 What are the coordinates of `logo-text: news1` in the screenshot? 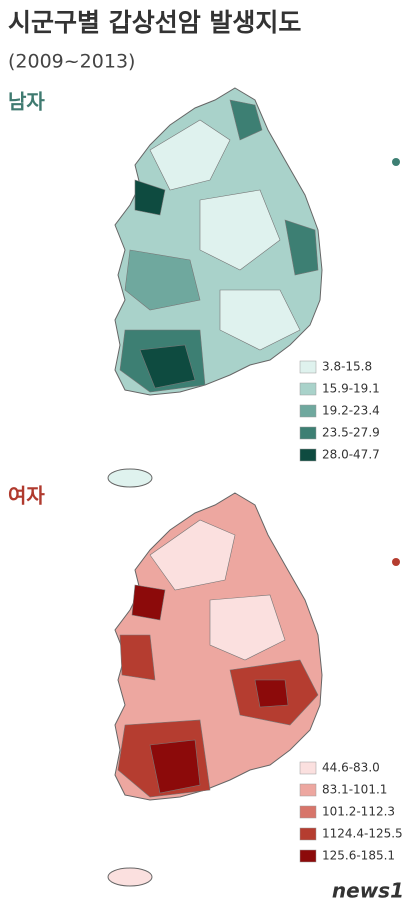 It's located at (368, 891).